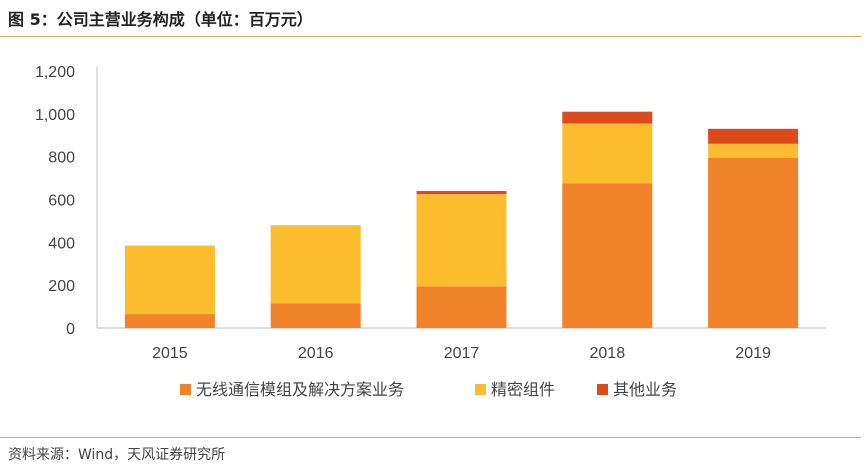  Describe the element at coordinates (523, 389) in the screenshot. I see `legend-label-2: 精密组件` at that location.